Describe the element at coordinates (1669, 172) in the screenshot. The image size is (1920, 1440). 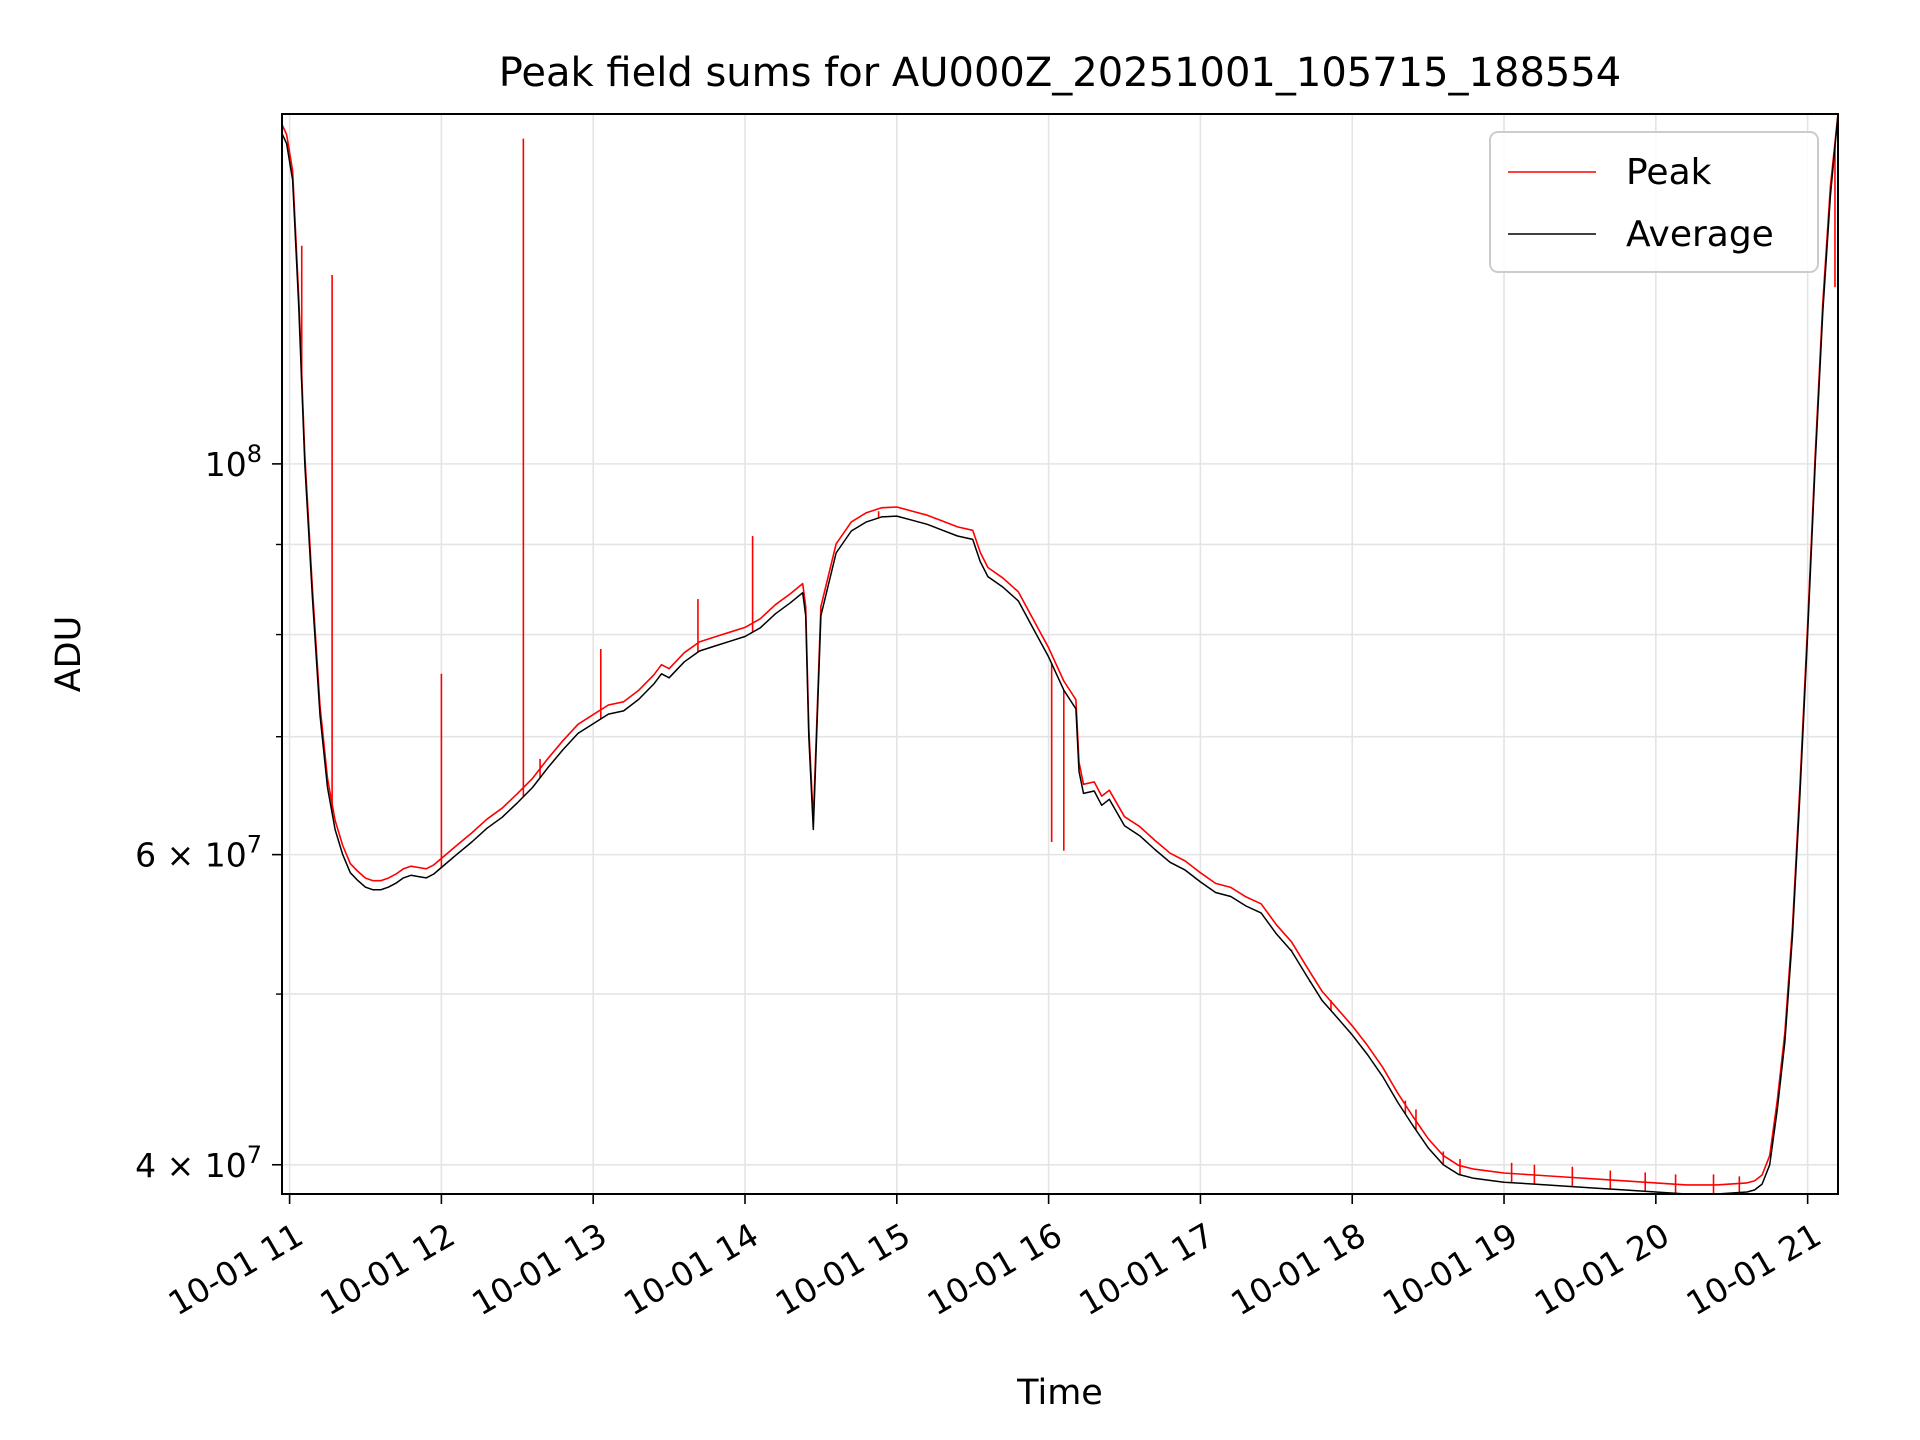
I see `legend-peak-label: Peak` at that location.